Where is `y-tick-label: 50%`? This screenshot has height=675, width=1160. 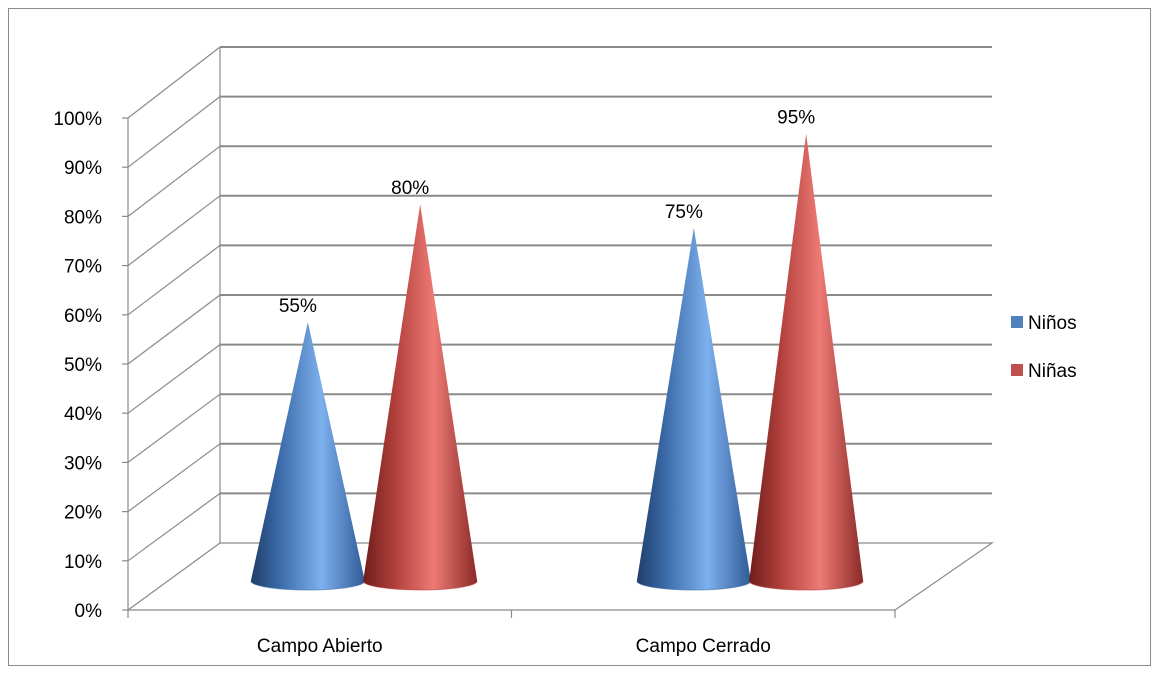 y-tick-label: 50% is located at coordinates (83, 365).